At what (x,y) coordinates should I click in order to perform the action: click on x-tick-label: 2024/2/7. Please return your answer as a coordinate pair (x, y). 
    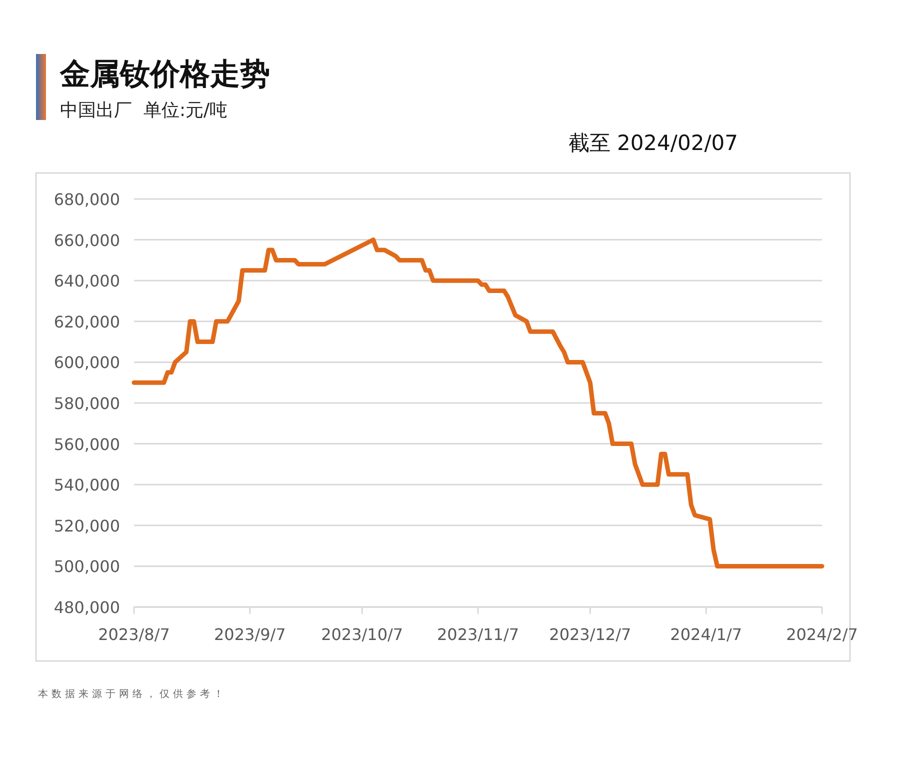
    Looking at the image, I should click on (822, 634).